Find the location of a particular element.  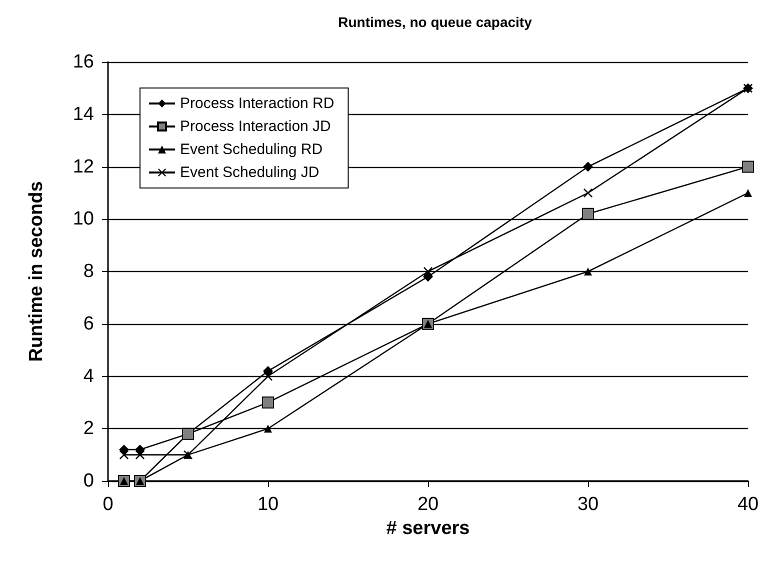

x-tick-label: 10 is located at coordinates (268, 504).